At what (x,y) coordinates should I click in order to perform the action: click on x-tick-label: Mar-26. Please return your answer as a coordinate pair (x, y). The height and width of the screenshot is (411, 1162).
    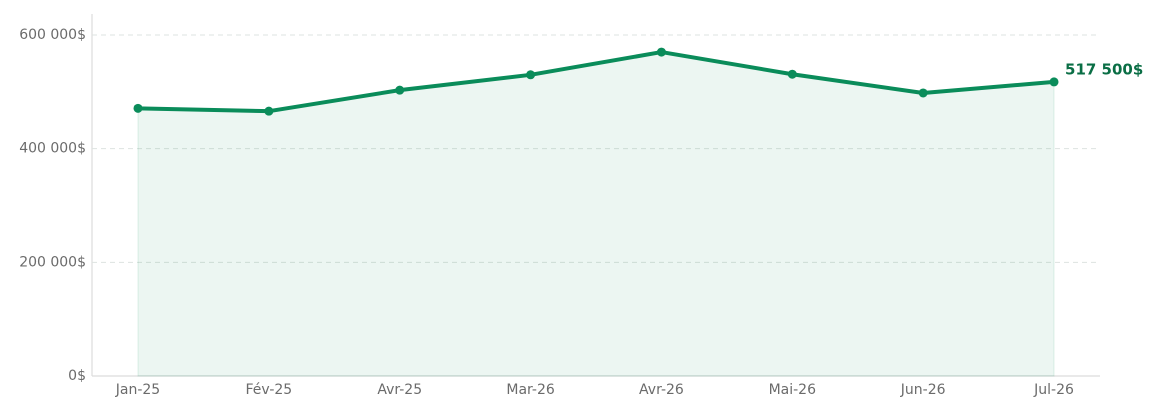
    Looking at the image, I should click on (530, 390).